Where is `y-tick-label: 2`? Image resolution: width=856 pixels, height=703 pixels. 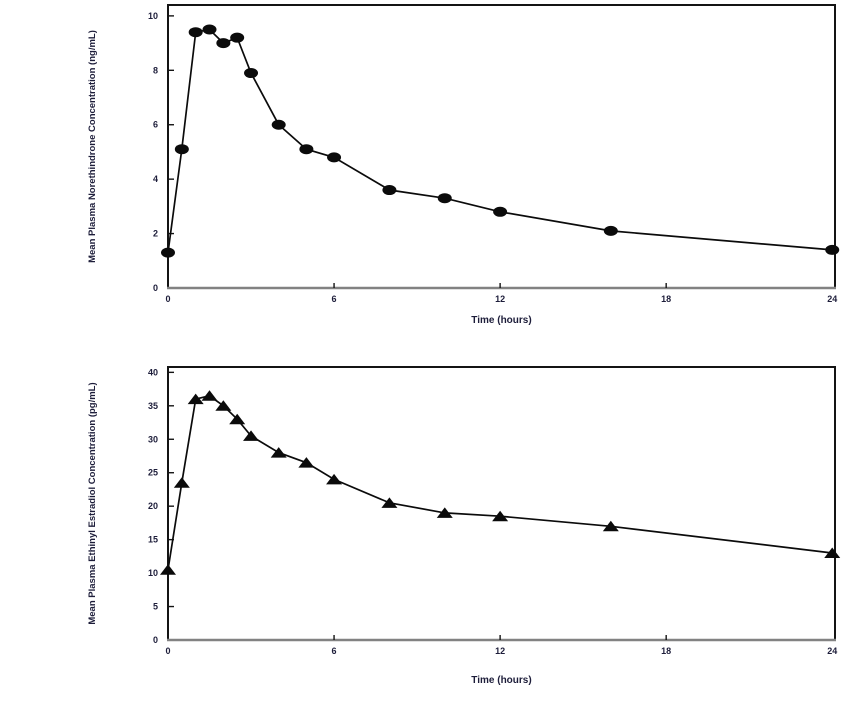 y-tick-label: 2 is located at coordinates (155, 234).